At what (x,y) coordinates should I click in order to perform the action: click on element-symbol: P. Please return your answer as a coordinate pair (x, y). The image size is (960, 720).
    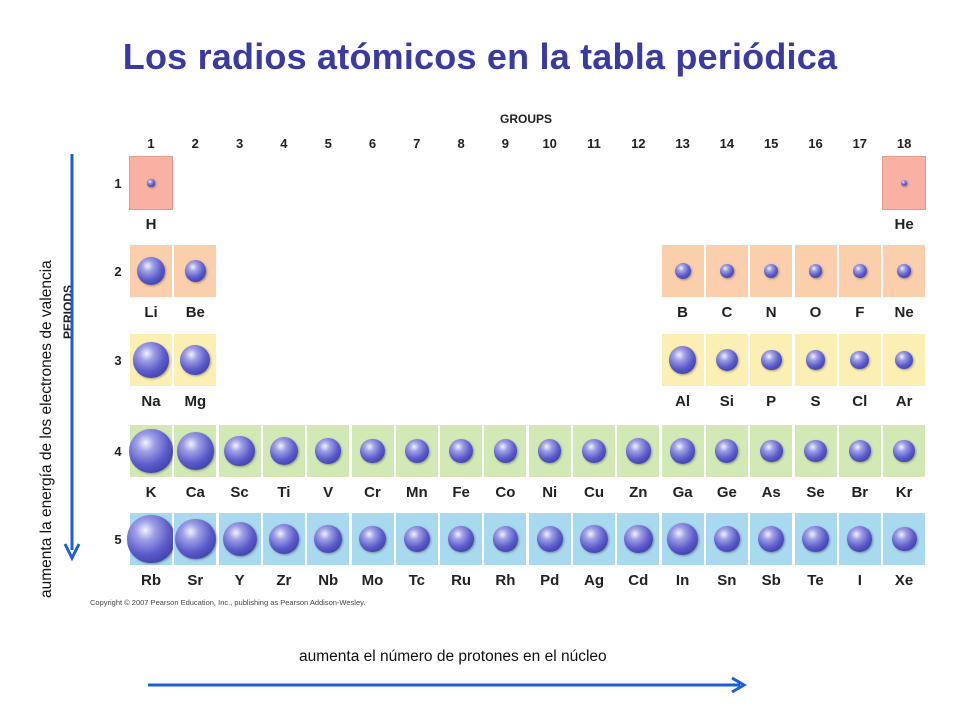
    Looking at the image, I should click on (771, 401).